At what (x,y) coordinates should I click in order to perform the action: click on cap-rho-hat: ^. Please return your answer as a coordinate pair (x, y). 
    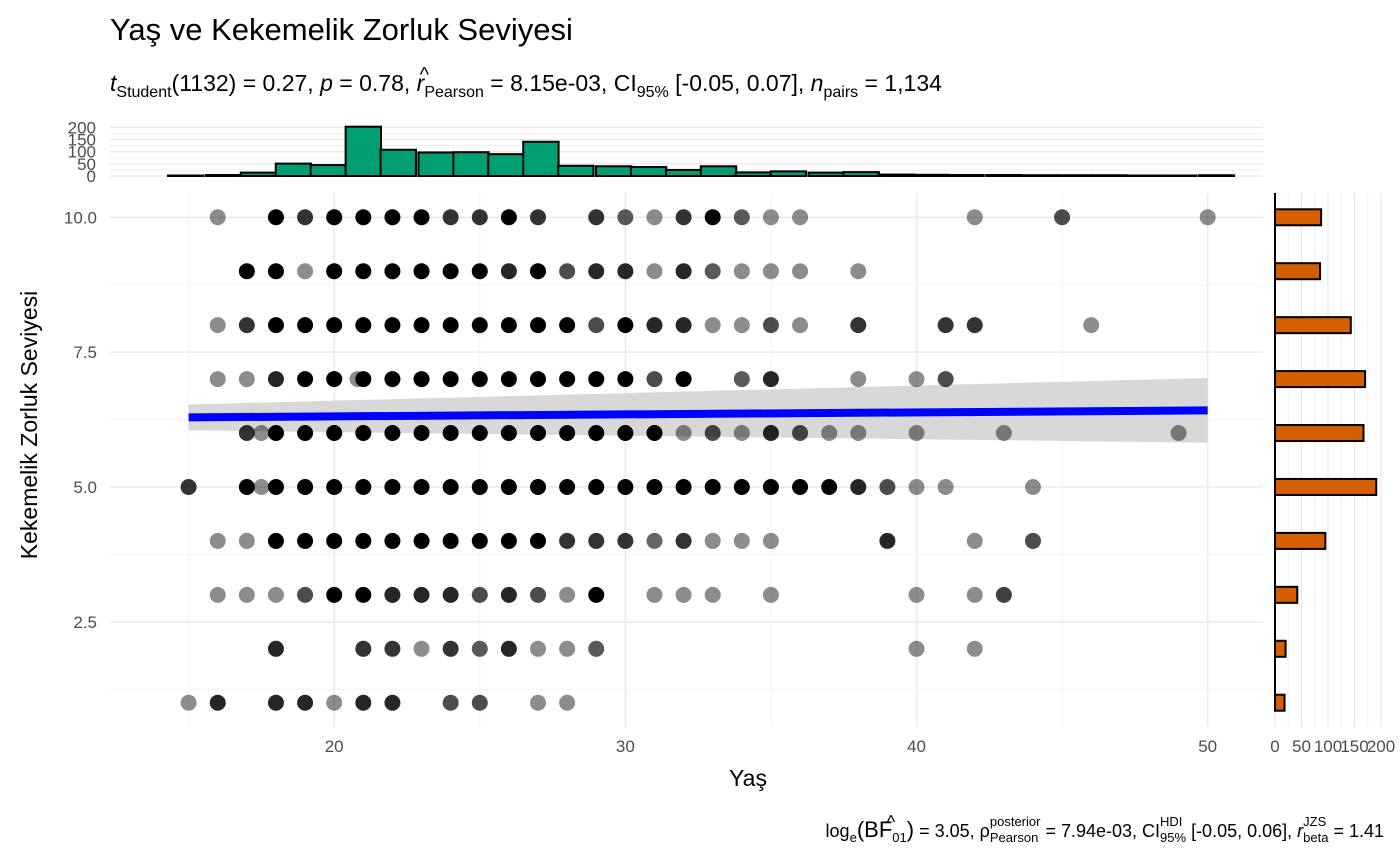
    Looking at the image, I should click on (891, 822).